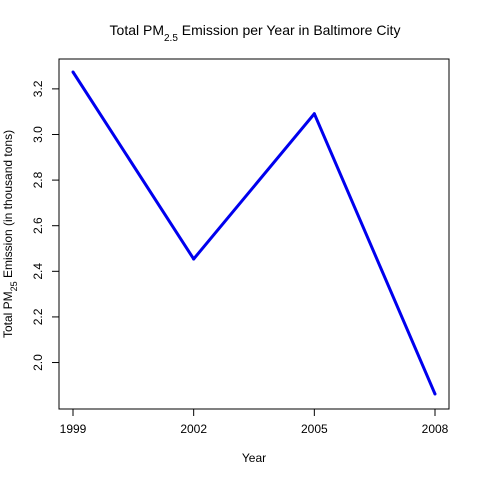 The image size is (480, 480). What do you see at coordinates (193, 429) in the screenshot?
I see `x-tick-label: 2002` at bounding box center [193, 429].